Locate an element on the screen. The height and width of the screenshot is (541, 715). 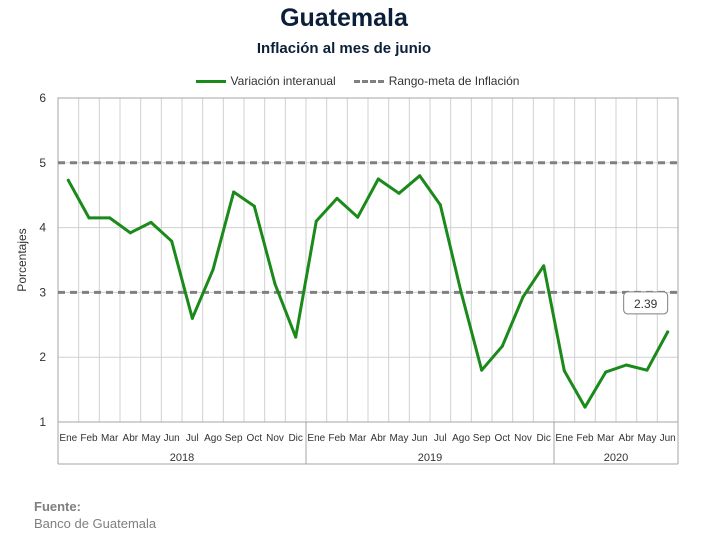
legend-item-target-range: Rango-meta de Inflación is located at coordinates (436, 81).